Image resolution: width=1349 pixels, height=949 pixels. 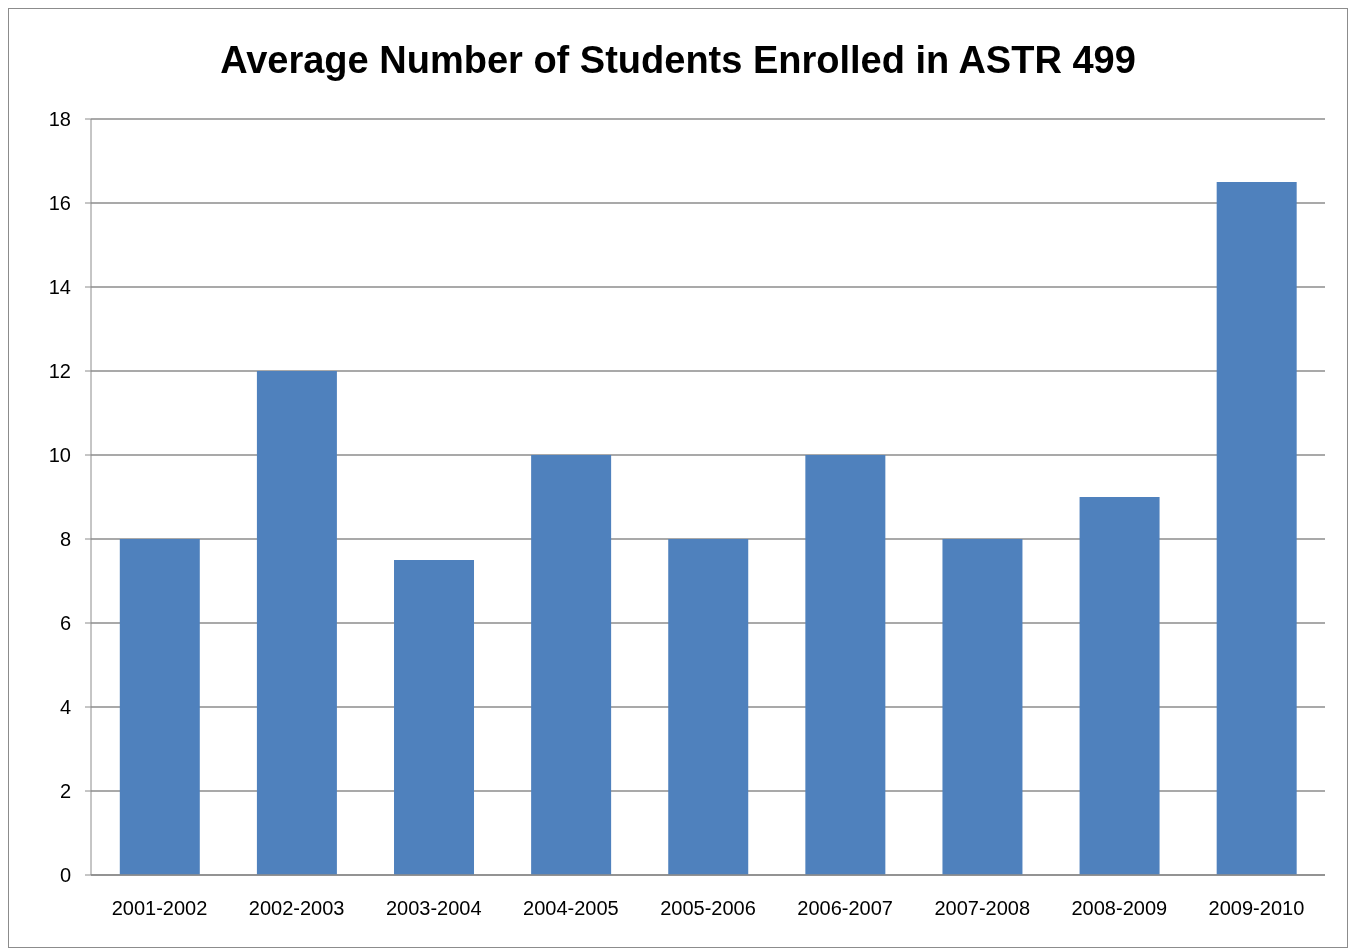 What do you see at coordinates (433, 908) in the screenshot?
I see `x-tick-label: 2003-2004` at bounding box center [433, 908].